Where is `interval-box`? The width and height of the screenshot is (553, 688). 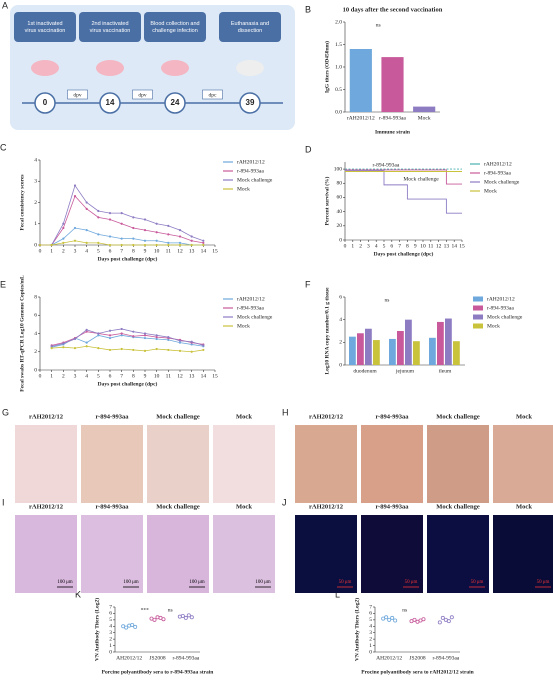
interval-box is located at coordinates (77, 94).